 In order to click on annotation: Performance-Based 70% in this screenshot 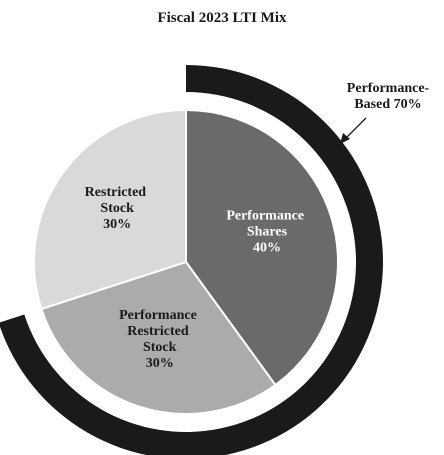, I will do `click(388, 96)`.